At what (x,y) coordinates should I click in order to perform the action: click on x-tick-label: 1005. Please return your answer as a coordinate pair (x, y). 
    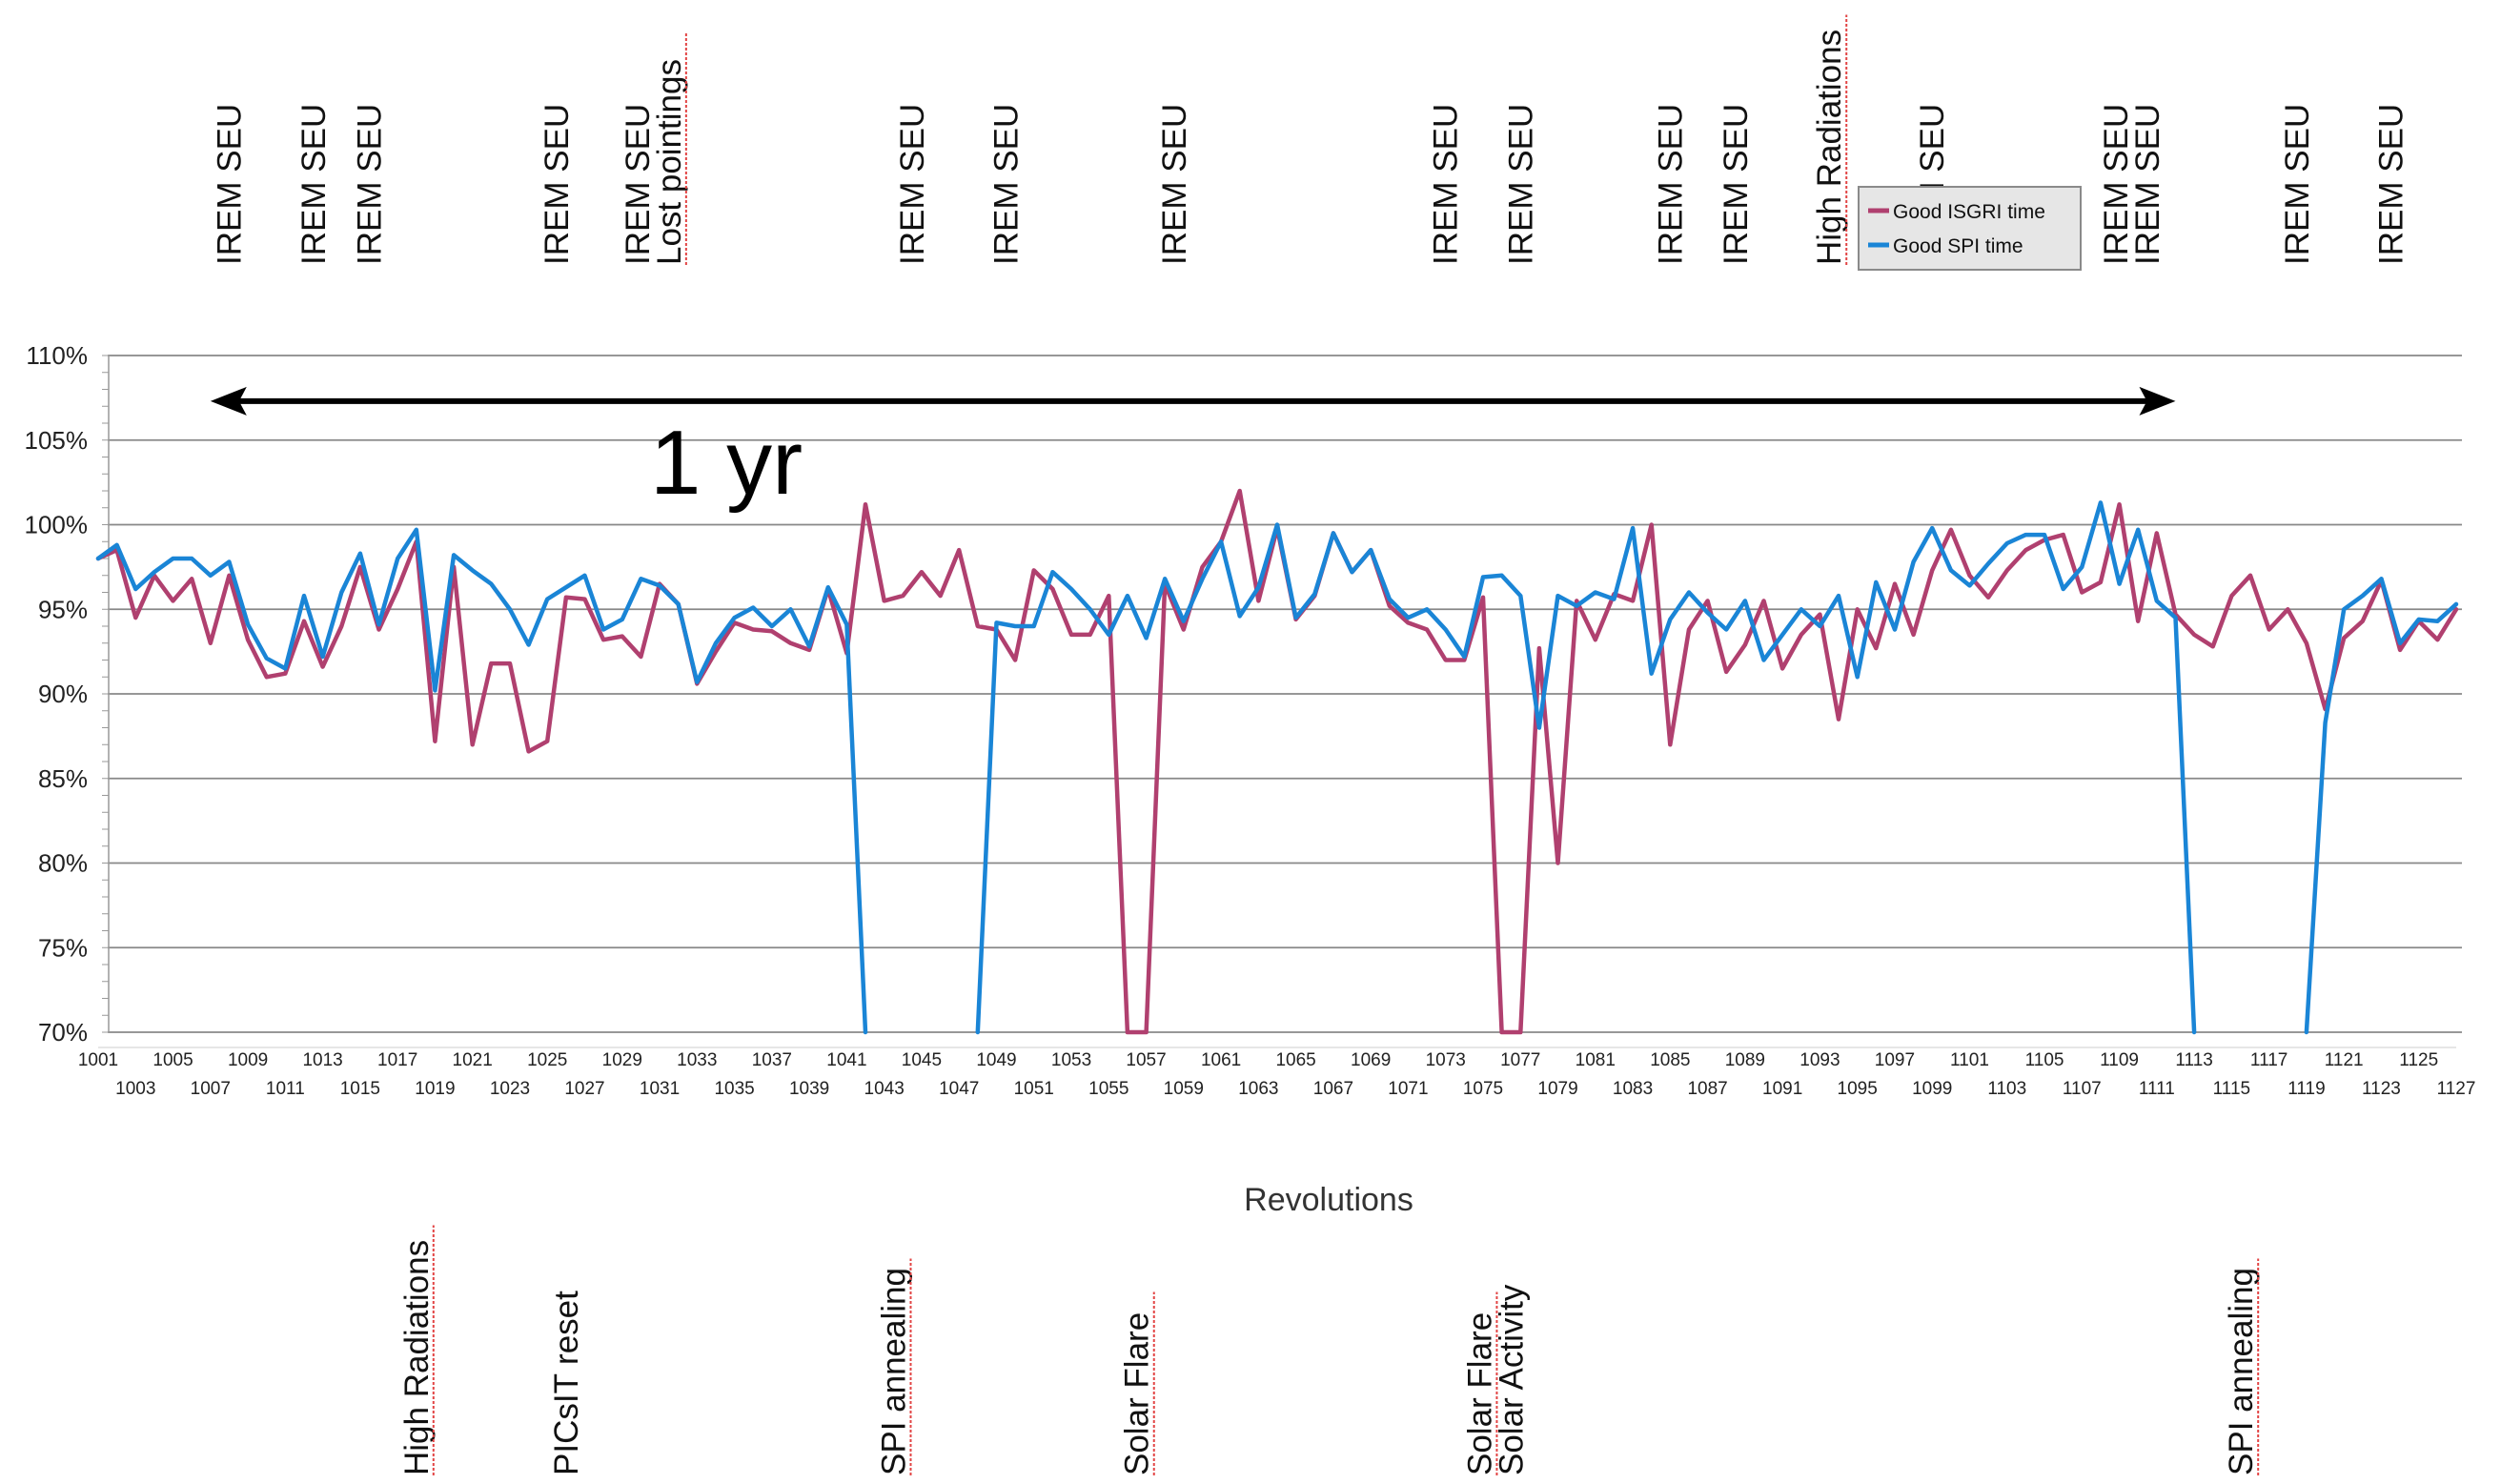
    Looking at the image, I should click on (173, 1060).